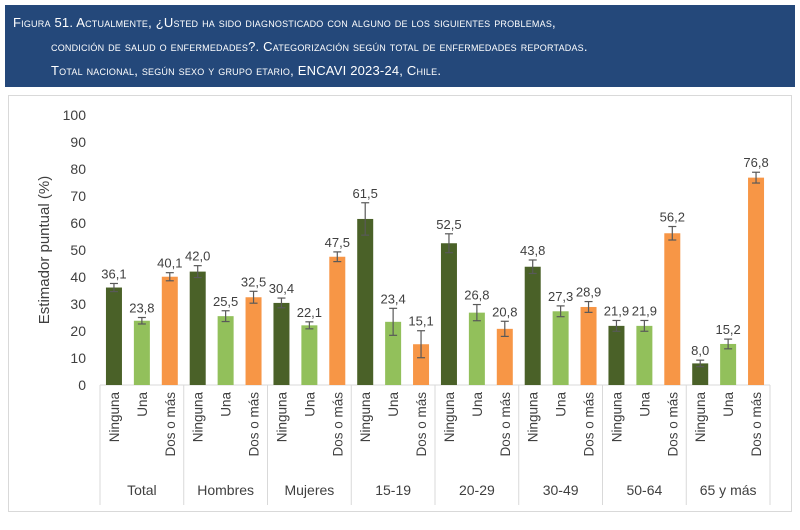 The width and height of the screenshot is (800, 530). Describe the element at coordinates (169, 263) in the screenshot. I see `data-label: 40,1` at that location.